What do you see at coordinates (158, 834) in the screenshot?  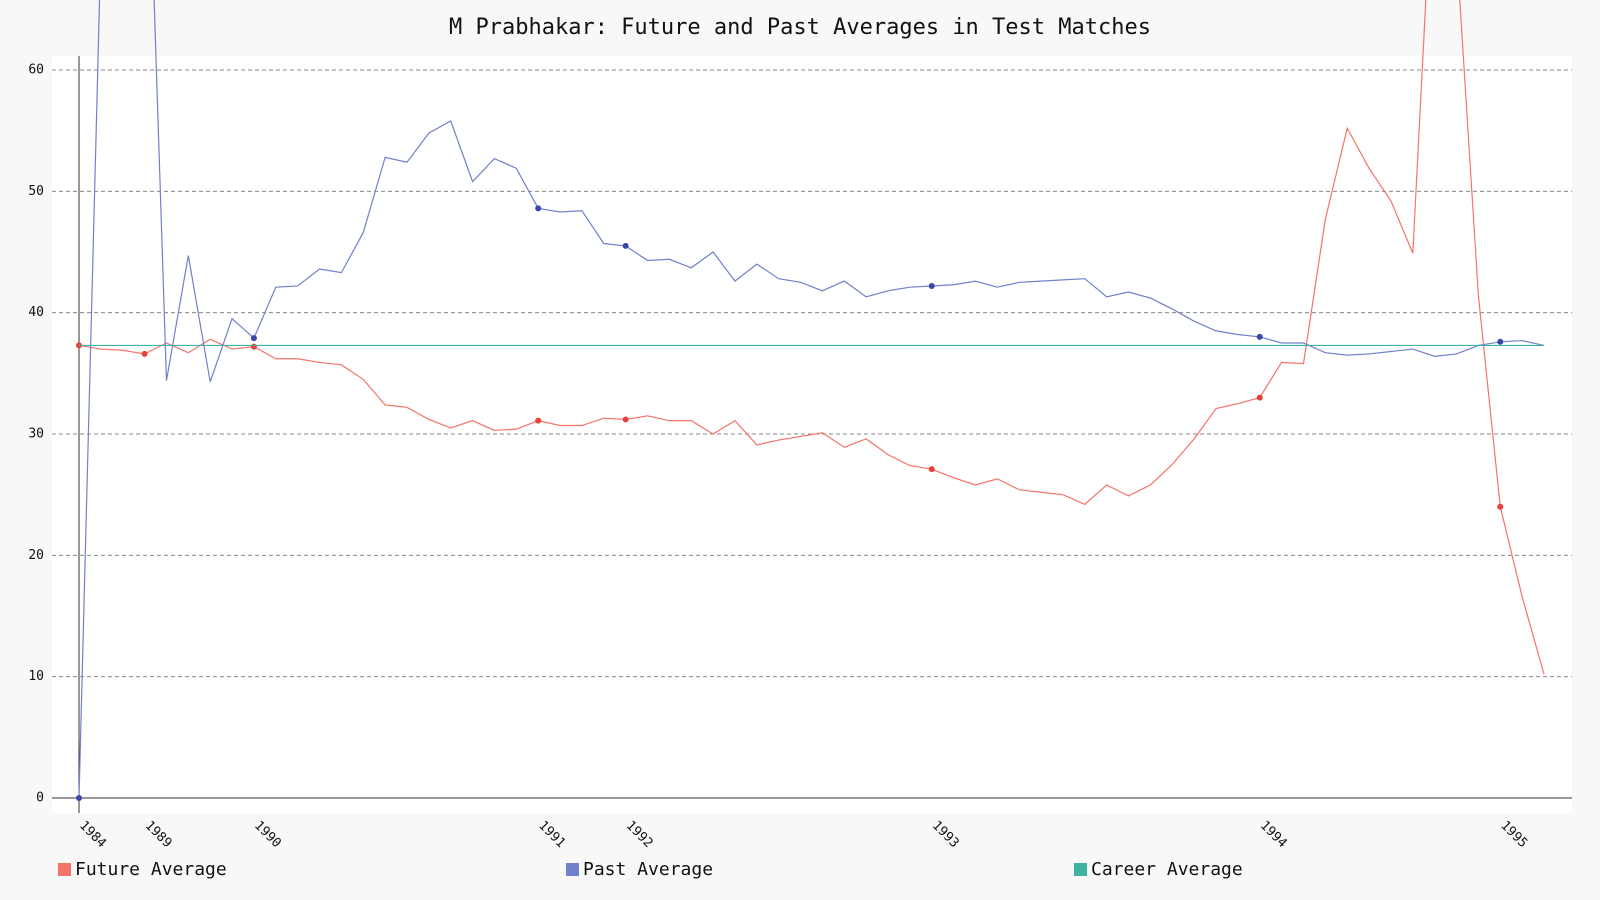 I see `x-tick-label: 1989` at bounding box center [158, 834].